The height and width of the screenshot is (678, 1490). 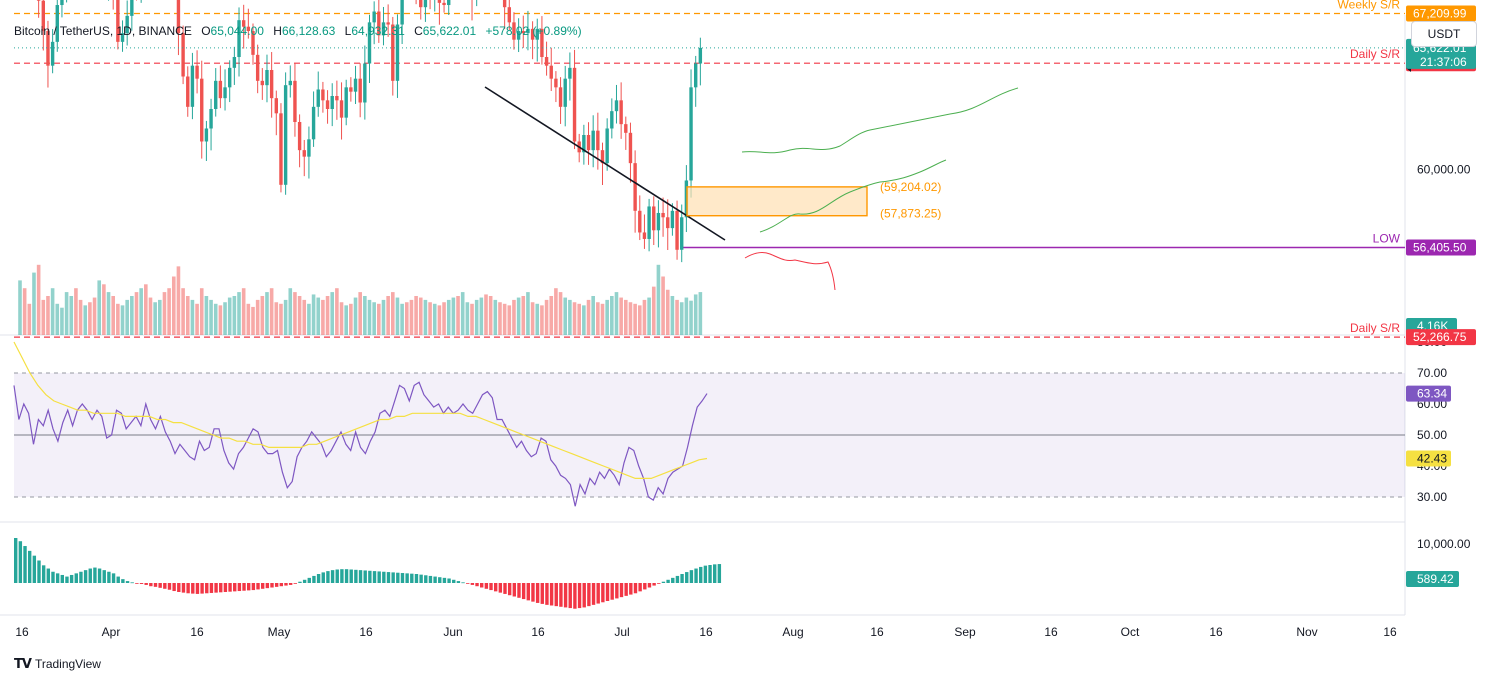 I want to click on level-name-label: Daily S/R, so click(x=1375, y=328).